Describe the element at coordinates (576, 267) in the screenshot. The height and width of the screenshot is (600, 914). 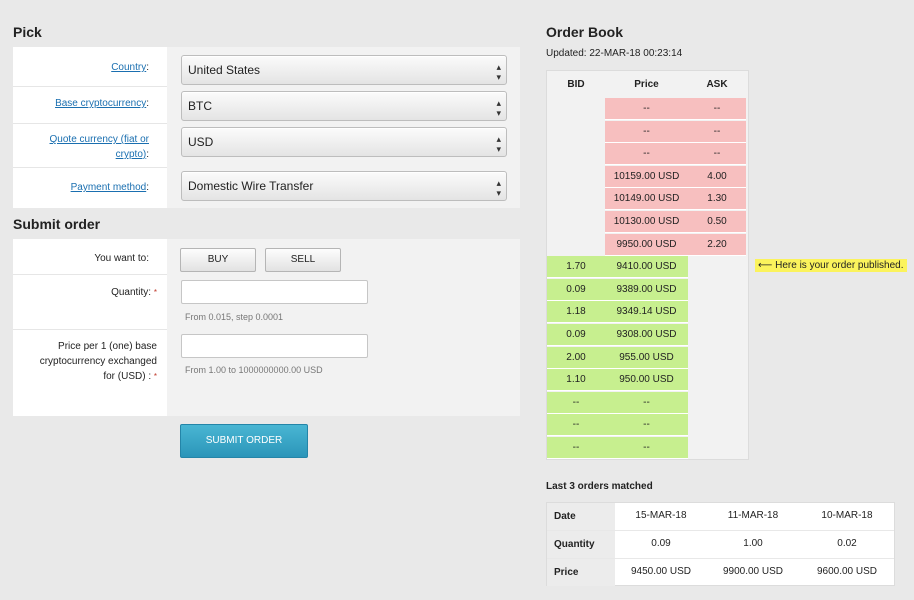
I see `bid-cell: 1.70` at that location.